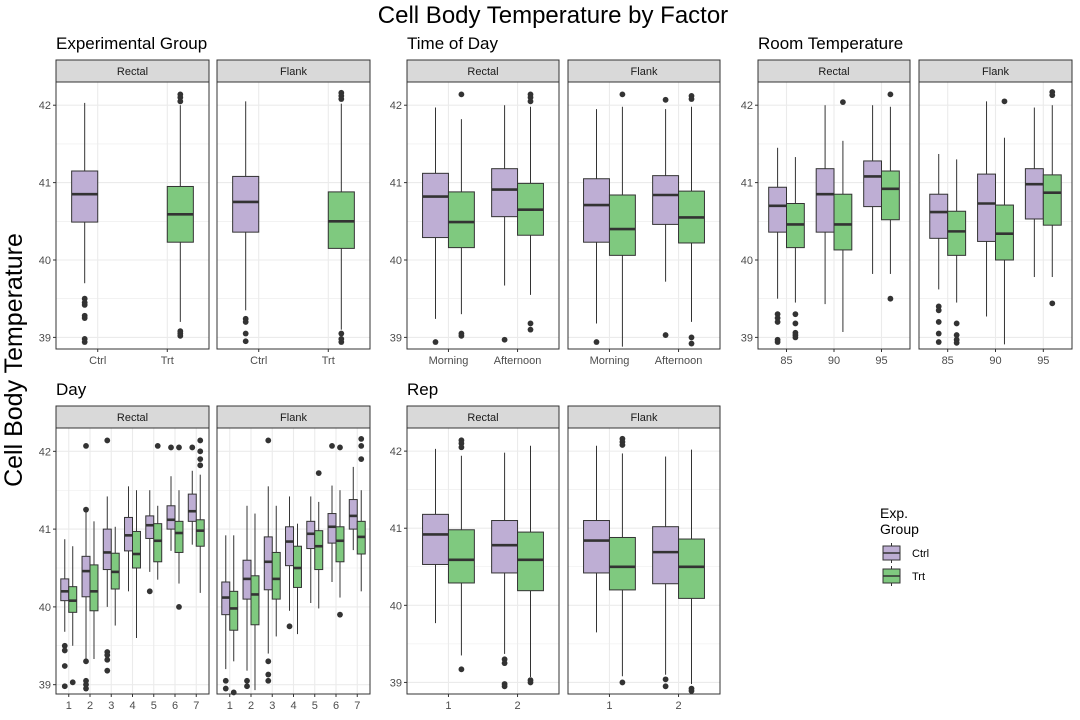 Image resolution: width=1080 pixels, height=720 pixels. I want to click on box-trt-afternoon, so click(530, 212).